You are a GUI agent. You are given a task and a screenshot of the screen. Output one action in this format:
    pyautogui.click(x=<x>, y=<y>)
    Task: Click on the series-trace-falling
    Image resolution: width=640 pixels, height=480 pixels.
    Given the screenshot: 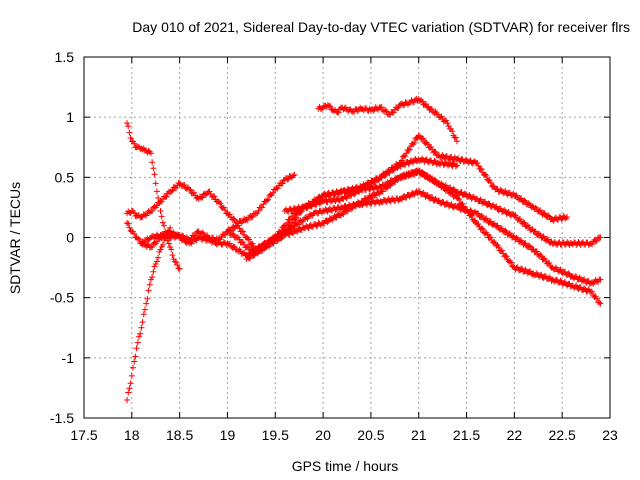 What is the action you would take?
    pyautogui.click(x=153, y=196)
    